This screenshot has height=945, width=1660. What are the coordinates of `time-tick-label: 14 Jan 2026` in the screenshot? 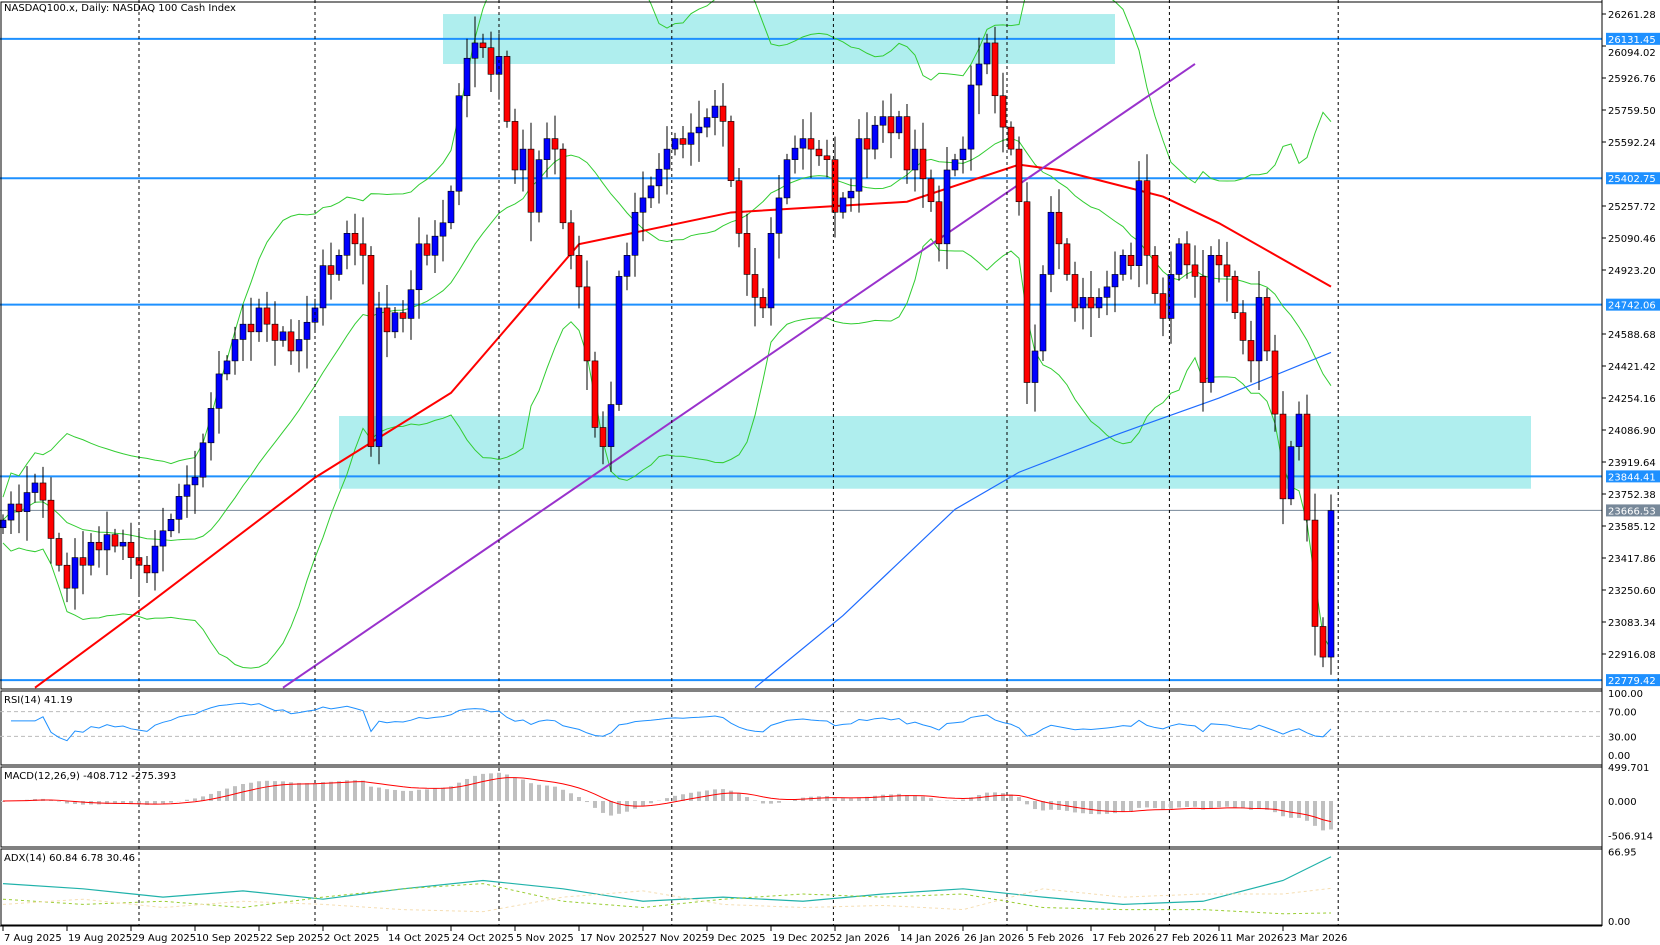 It's located at (930, 938).